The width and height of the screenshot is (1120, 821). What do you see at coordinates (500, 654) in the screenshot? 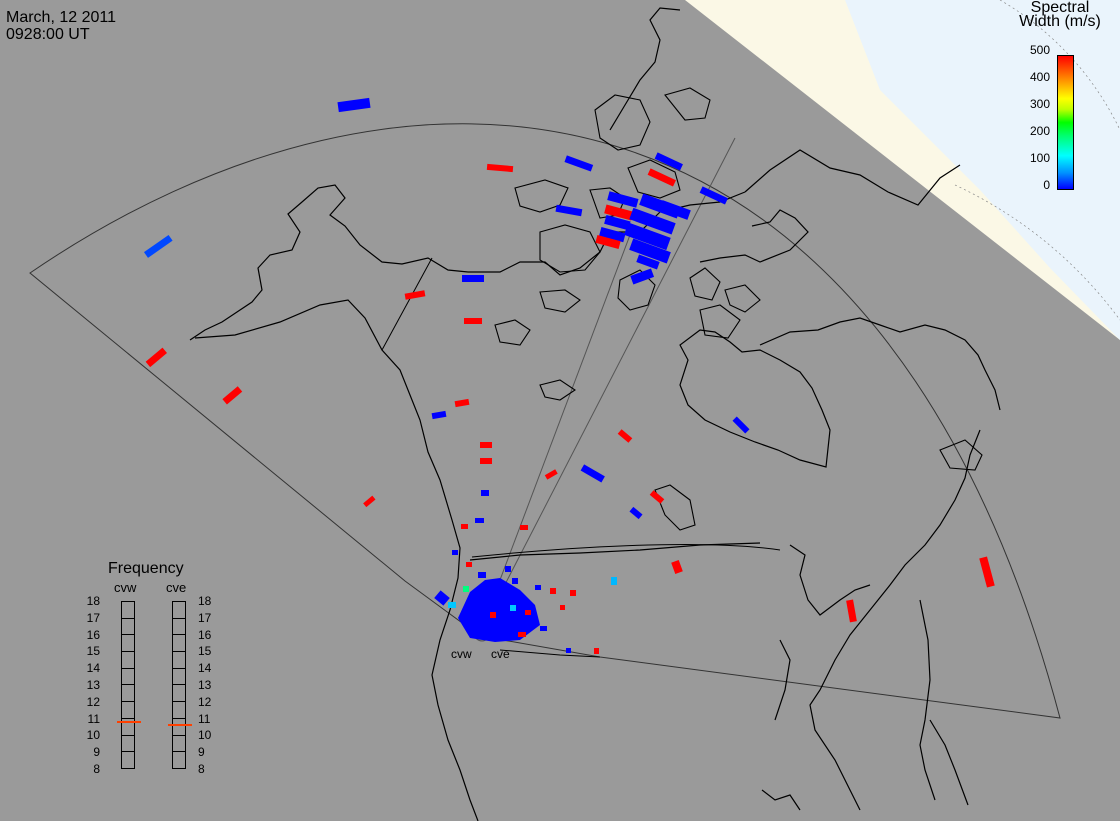
I see `radar-label-cve: cve` at bounding box center [500, 654].